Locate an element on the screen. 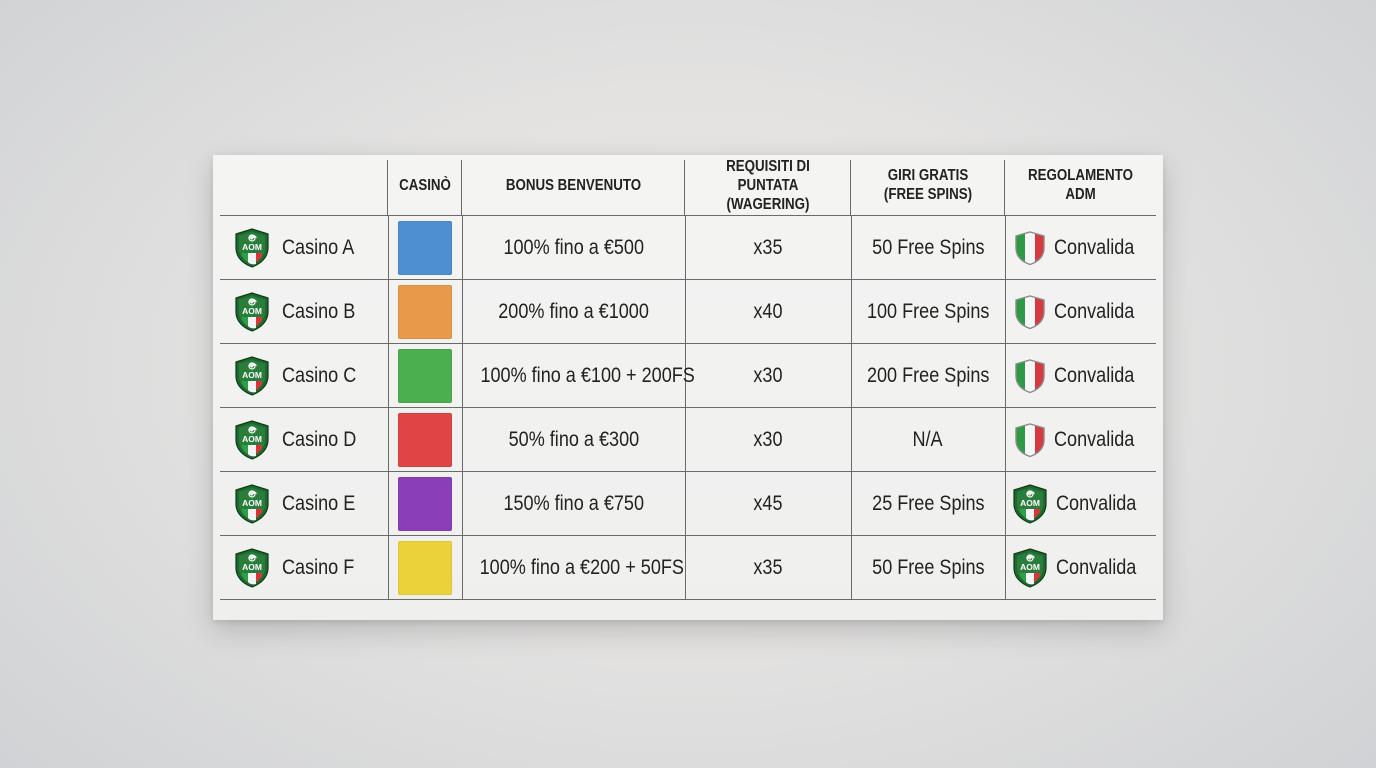 This screenshot has width=1376, height=768. header-casino: Casinò is located at coordinates (425, 185).